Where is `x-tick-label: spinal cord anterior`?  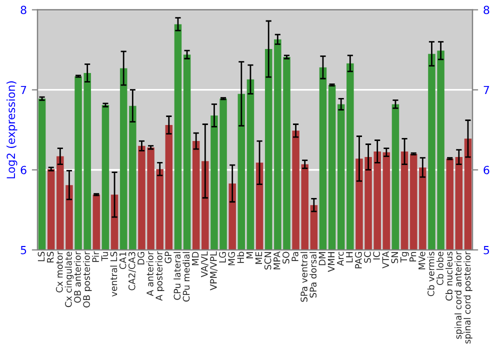
x-tick-label: spinal cord anterior is located at coordinates (459, 295).